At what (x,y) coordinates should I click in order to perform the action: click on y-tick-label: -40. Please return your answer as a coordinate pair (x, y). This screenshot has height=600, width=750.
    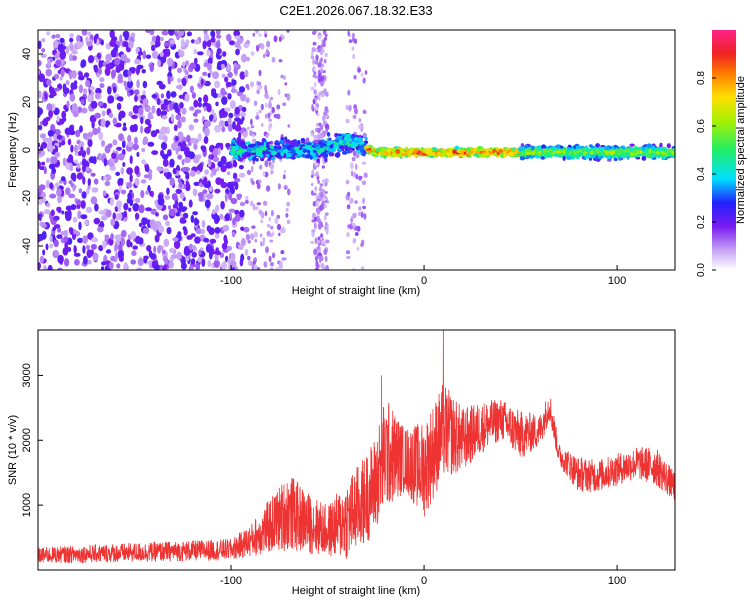
    Looking at the image, I should click on (27, 246).